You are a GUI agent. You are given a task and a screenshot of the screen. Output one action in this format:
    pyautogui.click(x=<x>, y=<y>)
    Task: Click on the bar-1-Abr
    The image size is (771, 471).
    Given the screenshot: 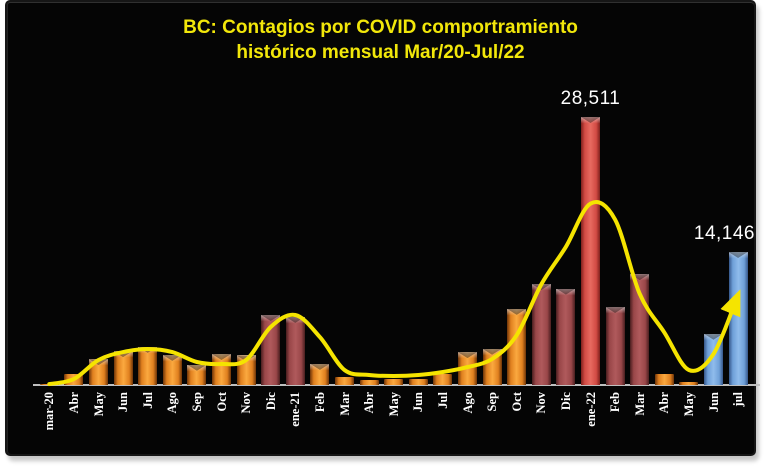 What is the action you would take?
    pyautogui.click(x=74, y=379)
    